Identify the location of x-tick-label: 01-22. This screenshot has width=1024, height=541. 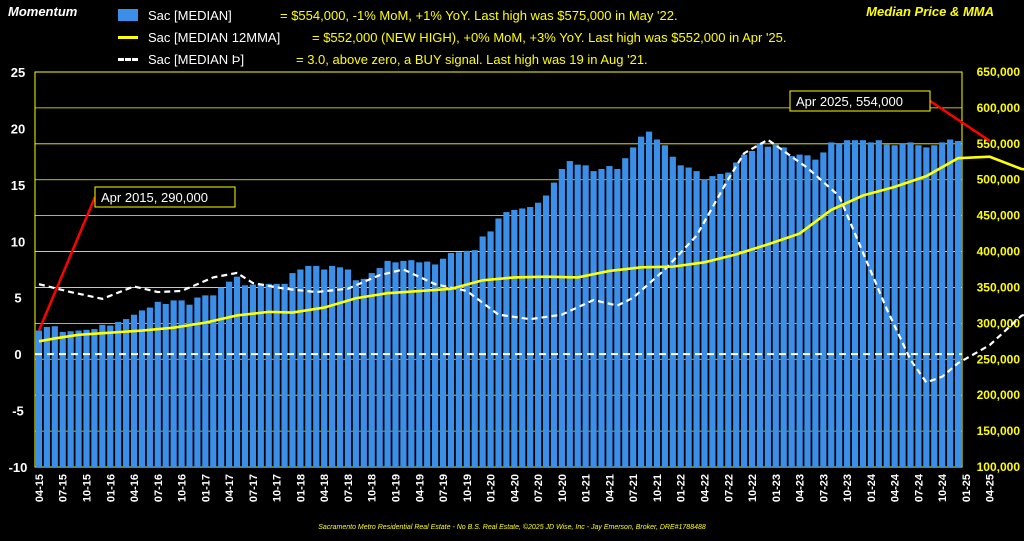
(682, 488).